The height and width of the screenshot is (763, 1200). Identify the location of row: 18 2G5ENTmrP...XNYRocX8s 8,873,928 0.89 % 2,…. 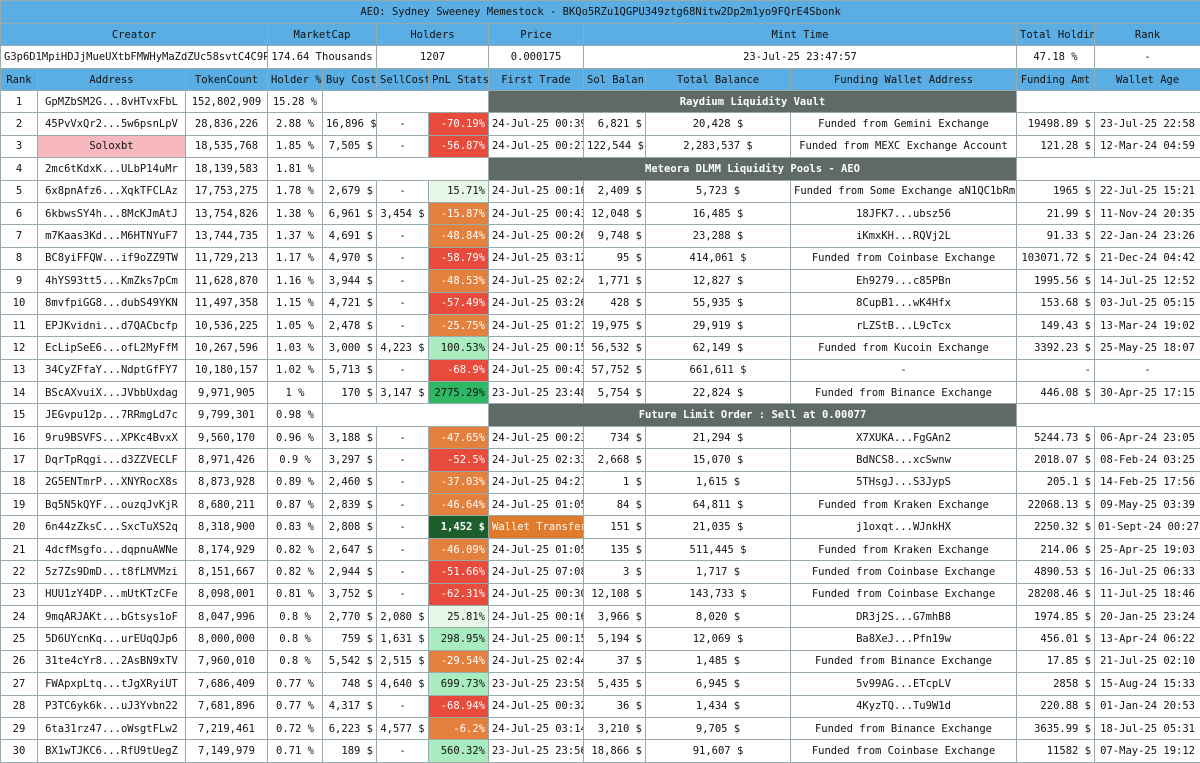
(600, 482).